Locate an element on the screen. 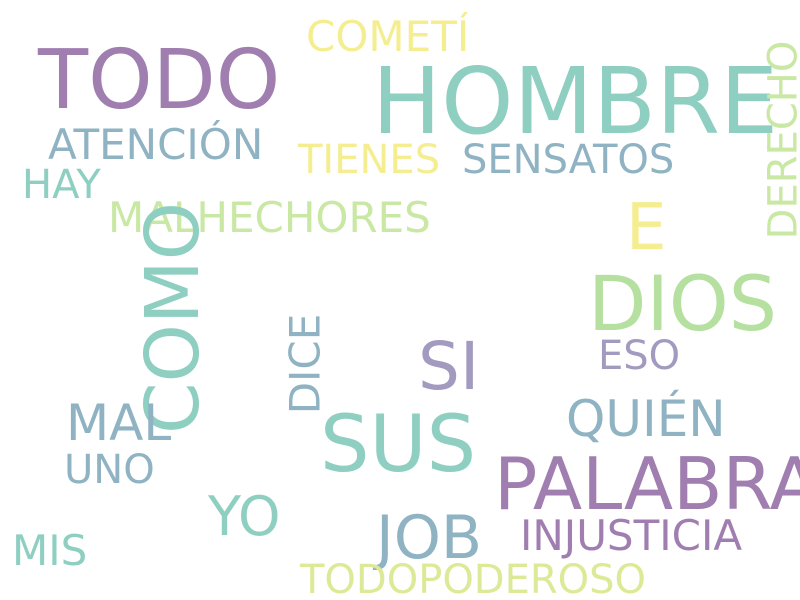 Image resolution: width=800 pixels, height=600 pixels. word-mal: MAL is located at coordinates (119, 423).